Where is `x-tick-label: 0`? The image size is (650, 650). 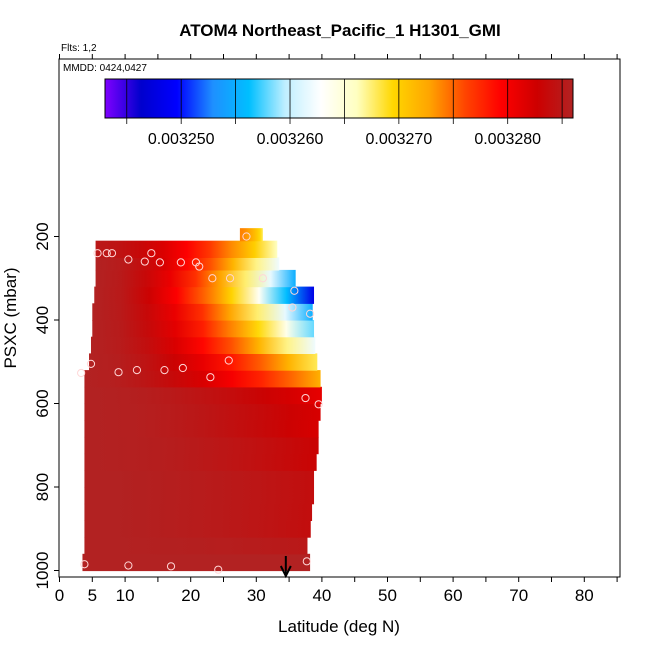 x-tick-label: 0 is located at coordinates (59, 595).